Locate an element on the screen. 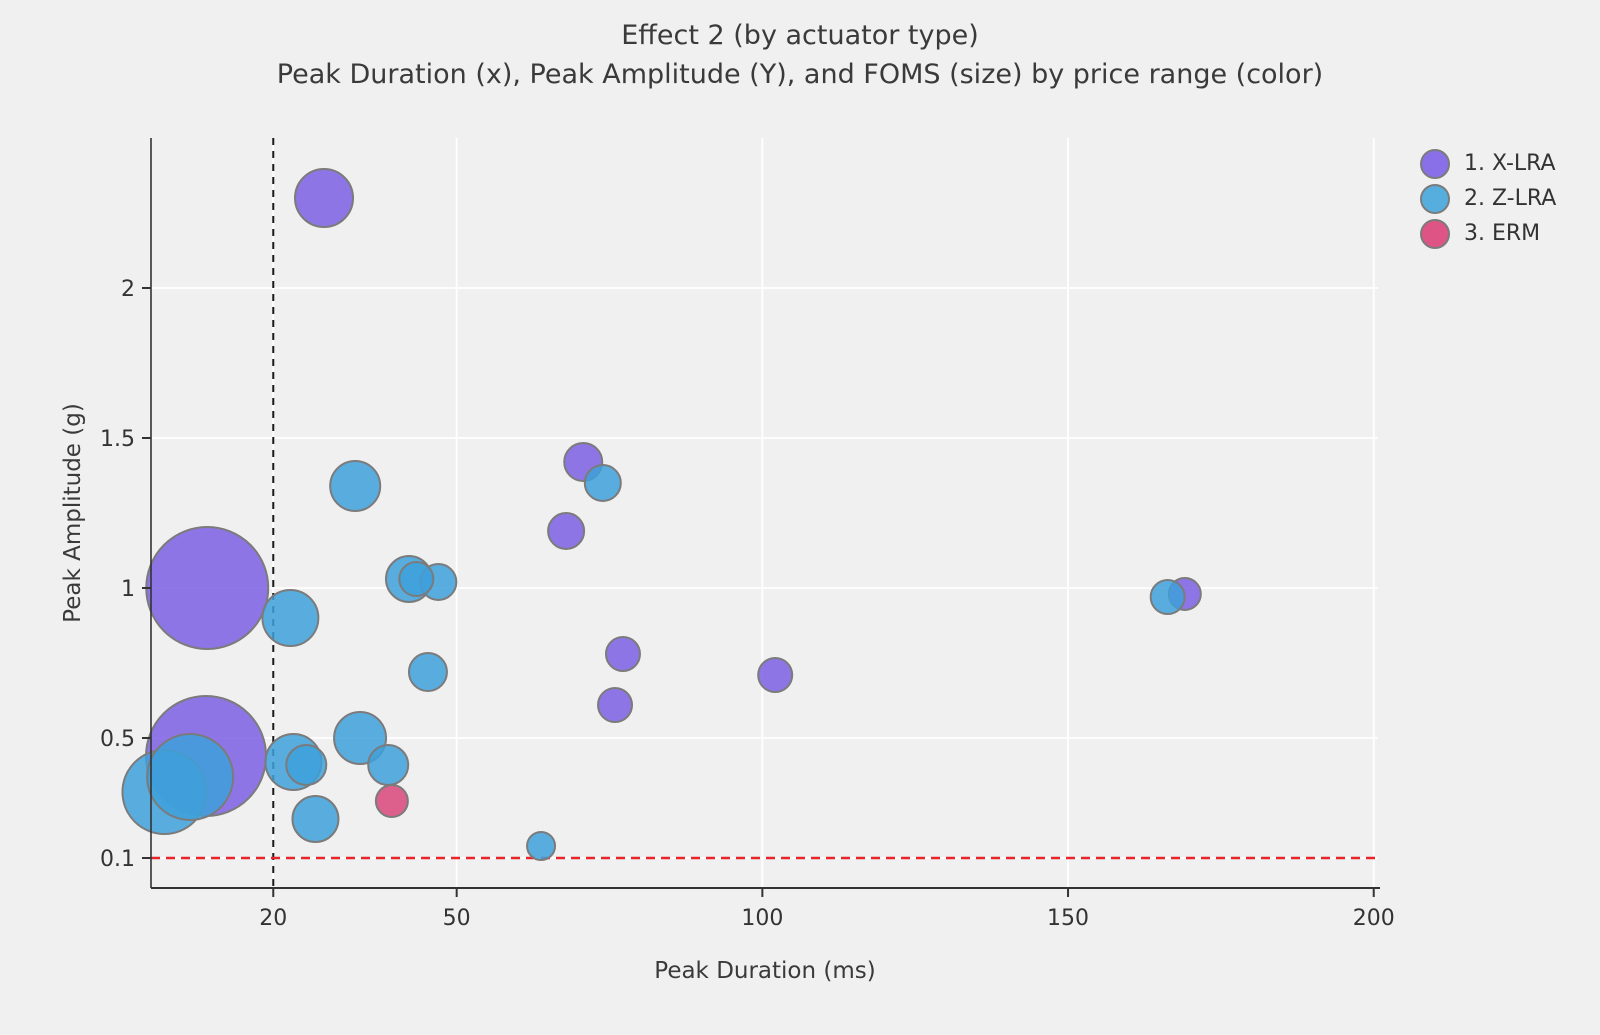  legend-swatch-z-lra-icon is located at coordinates (1435, 198).